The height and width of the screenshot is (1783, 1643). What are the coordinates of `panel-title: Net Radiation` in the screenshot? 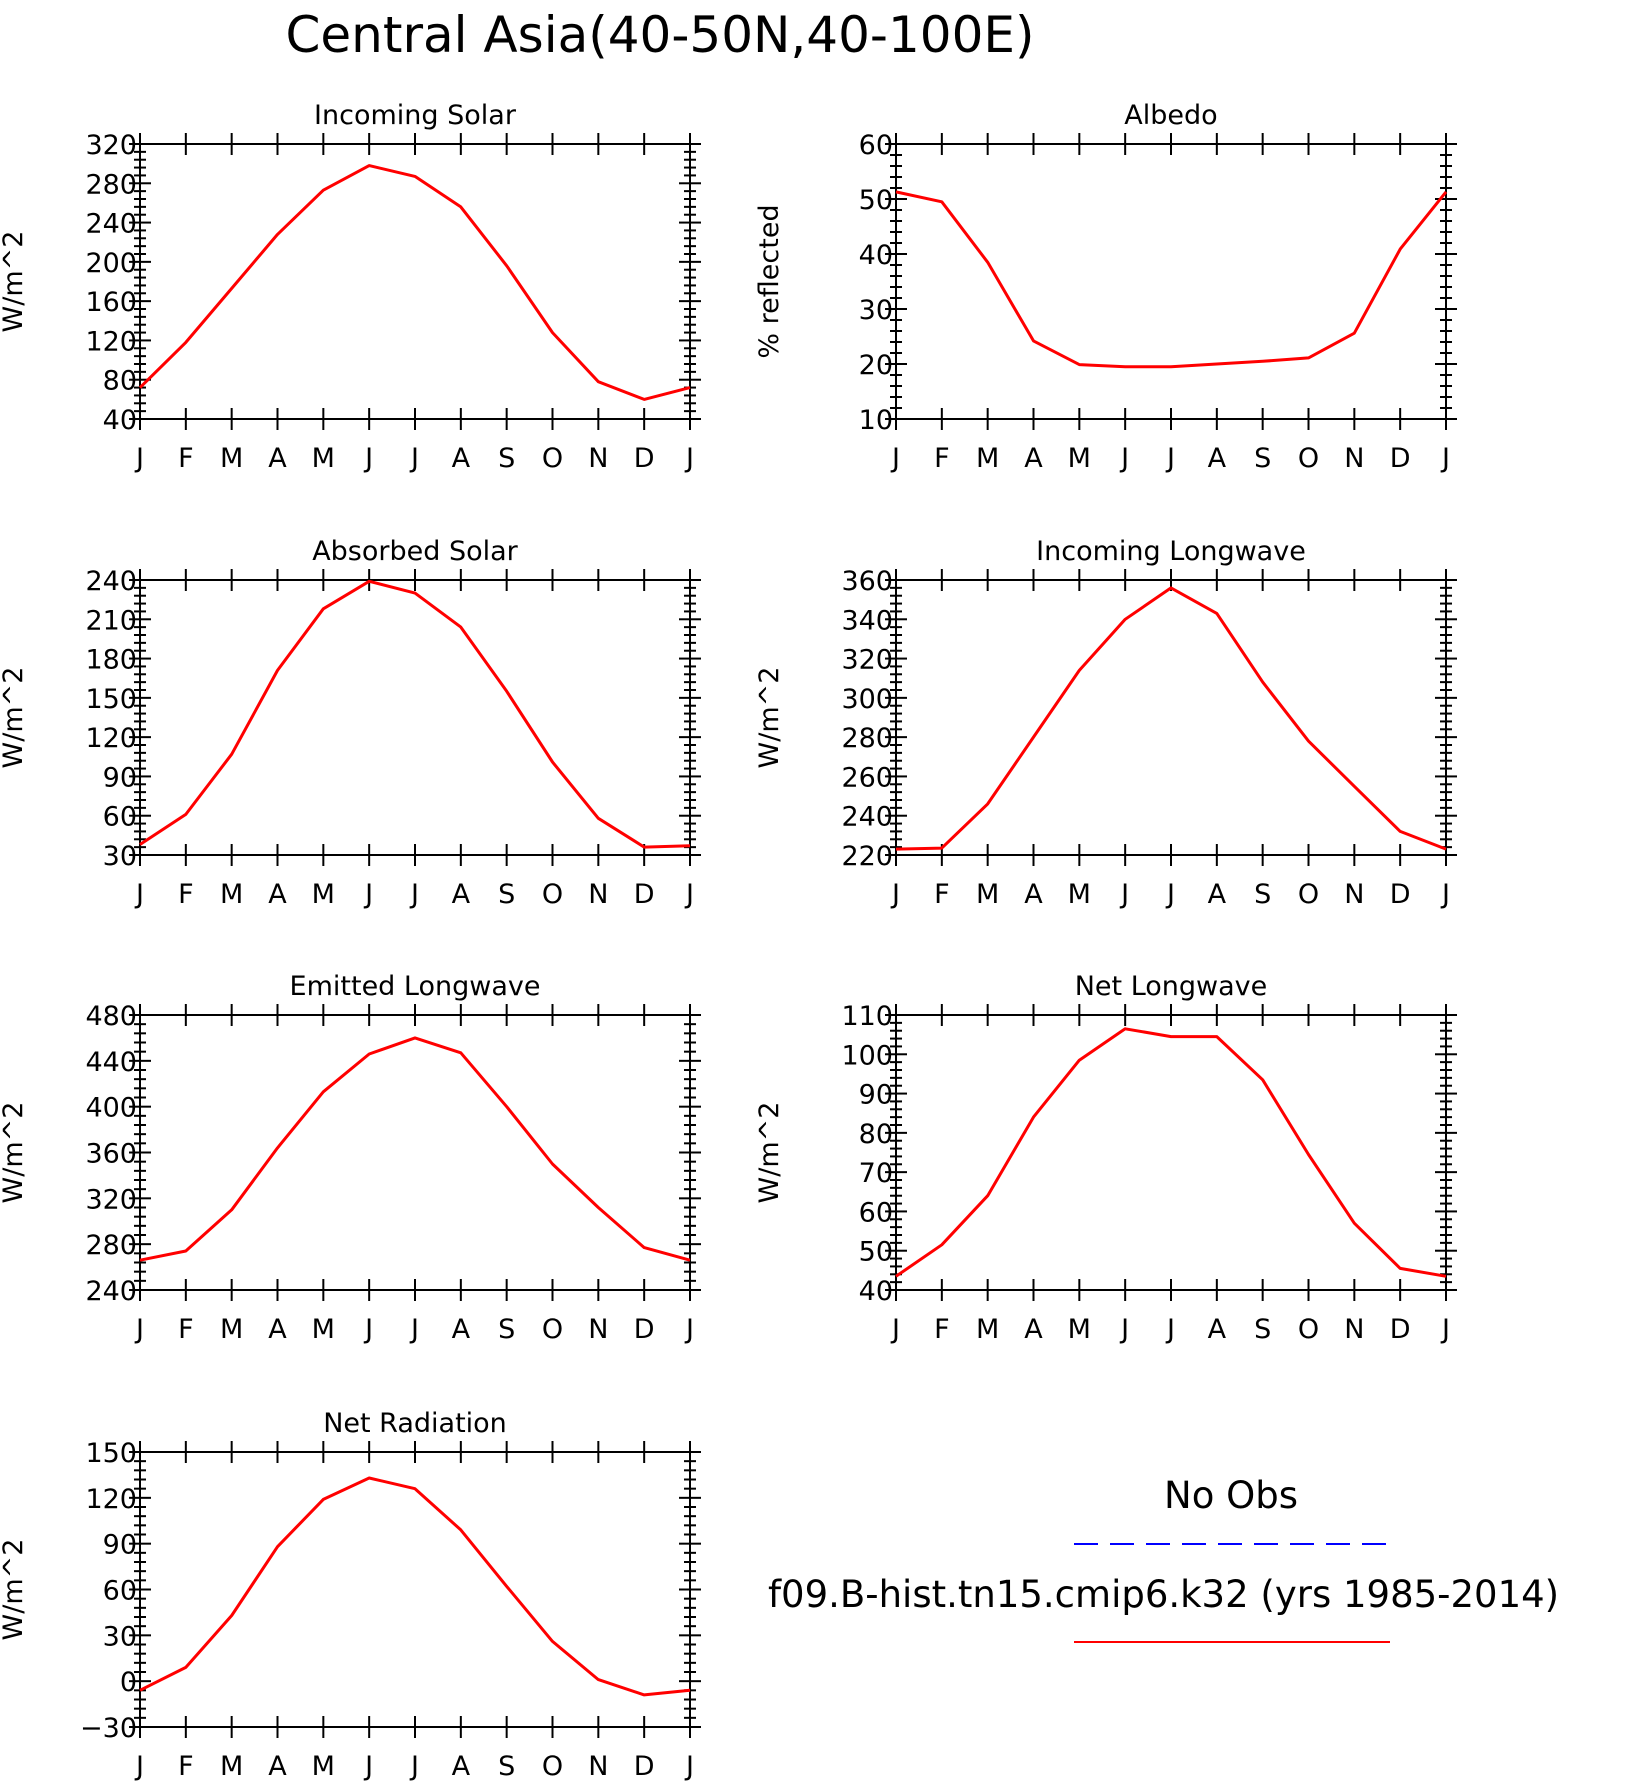 It's located at (415, 1423).